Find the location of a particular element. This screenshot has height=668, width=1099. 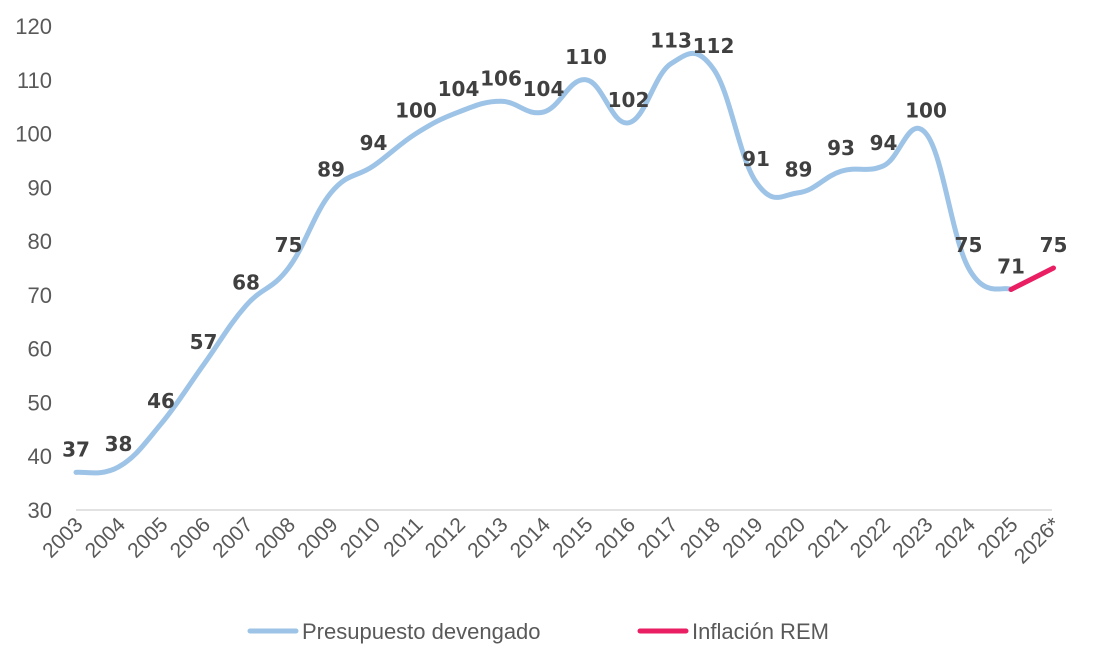

x-tick-label: 2026* is located at coordinates (1037, 540).